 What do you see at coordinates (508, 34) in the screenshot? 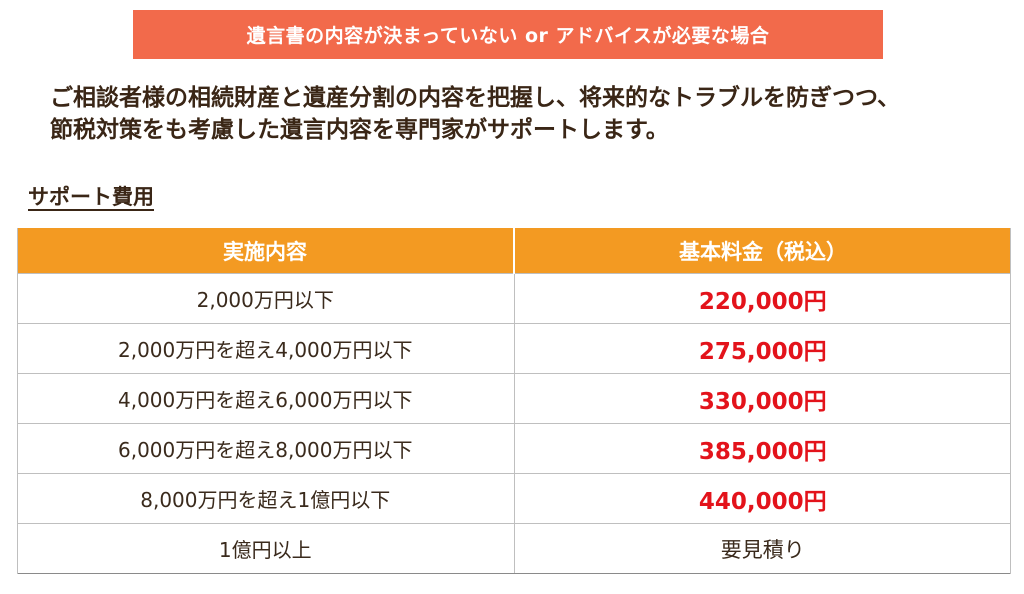
I see `banner-heading: 遺言書の内容が決まっていない or アドバイスが必要な場合` at bounding box center [508, 34].